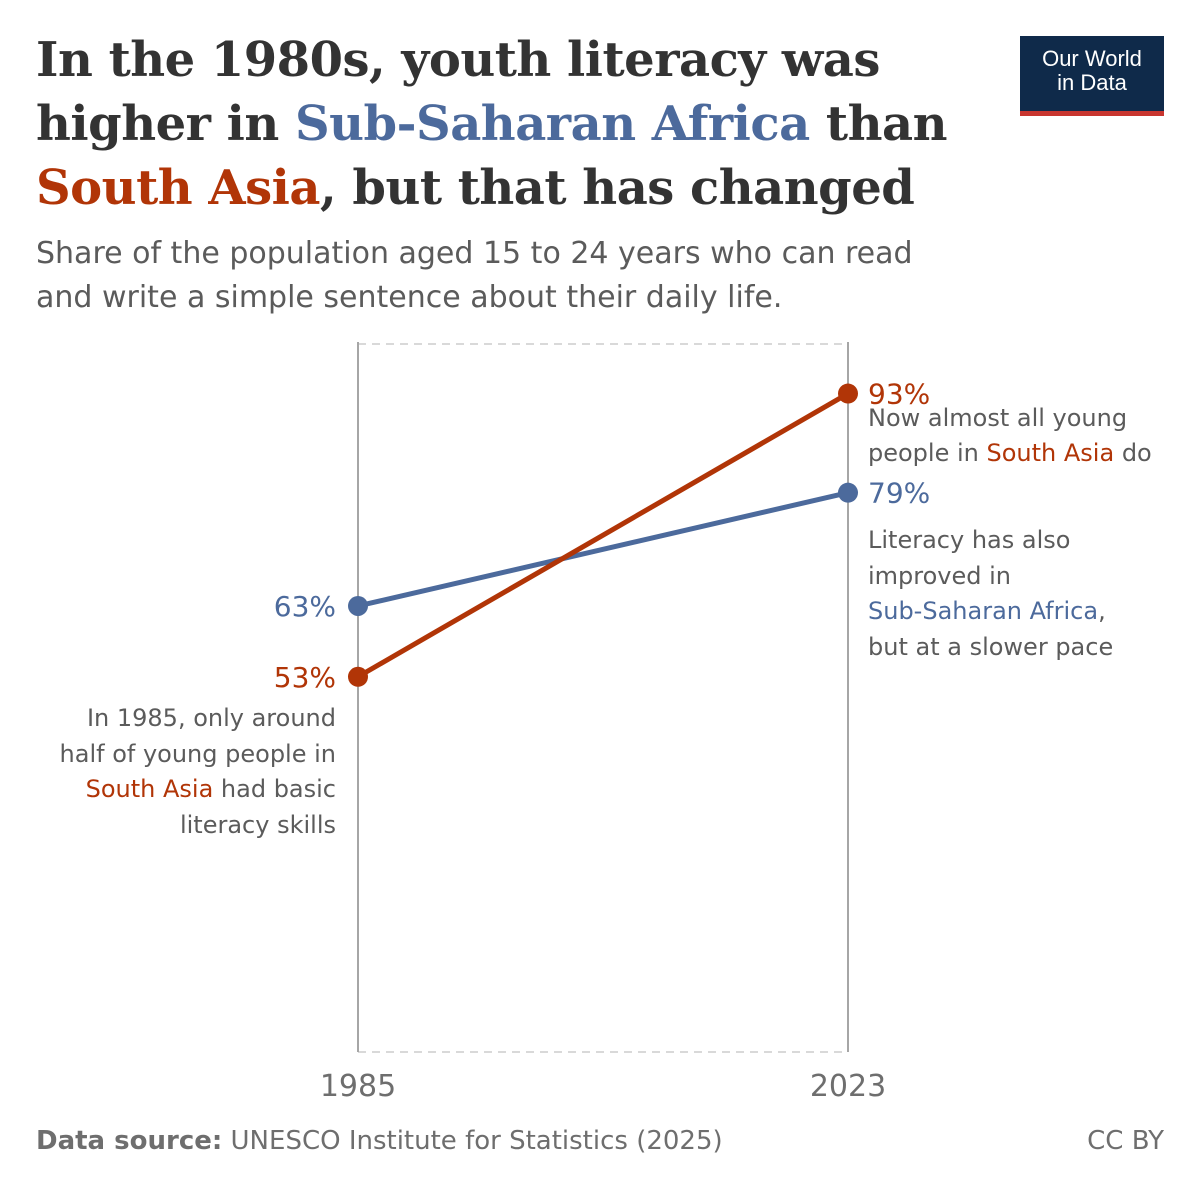 This screenshot has width=1200, height=1200. I want to click on title-ssa: Sub-Saharan Africa, so click(552, 124).